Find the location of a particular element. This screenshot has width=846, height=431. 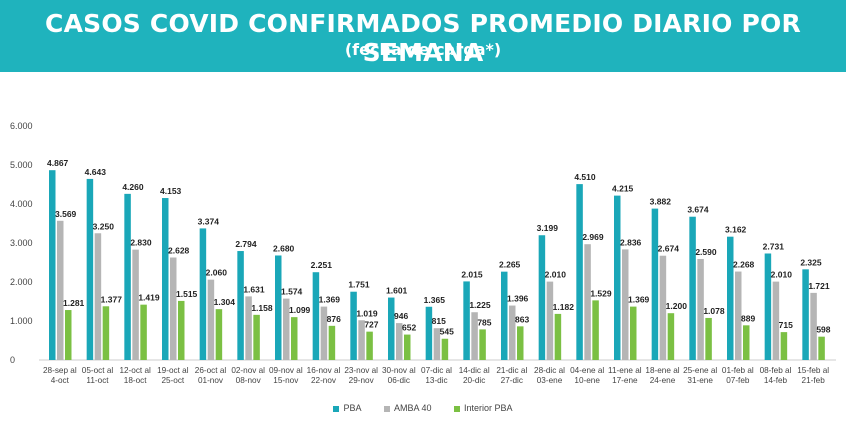

value-label-amba: 1.721 is located at coordinates (819, 286).